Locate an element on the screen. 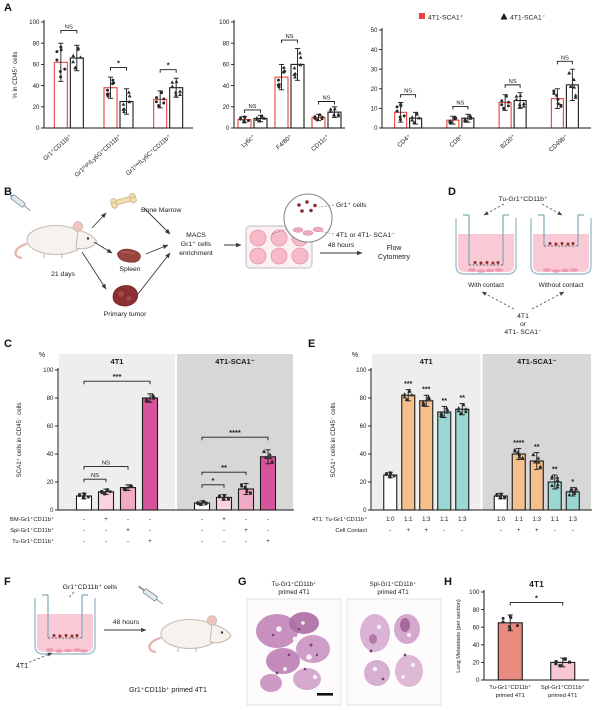  primary-tumor-icon is located at coordinates (125, 296).